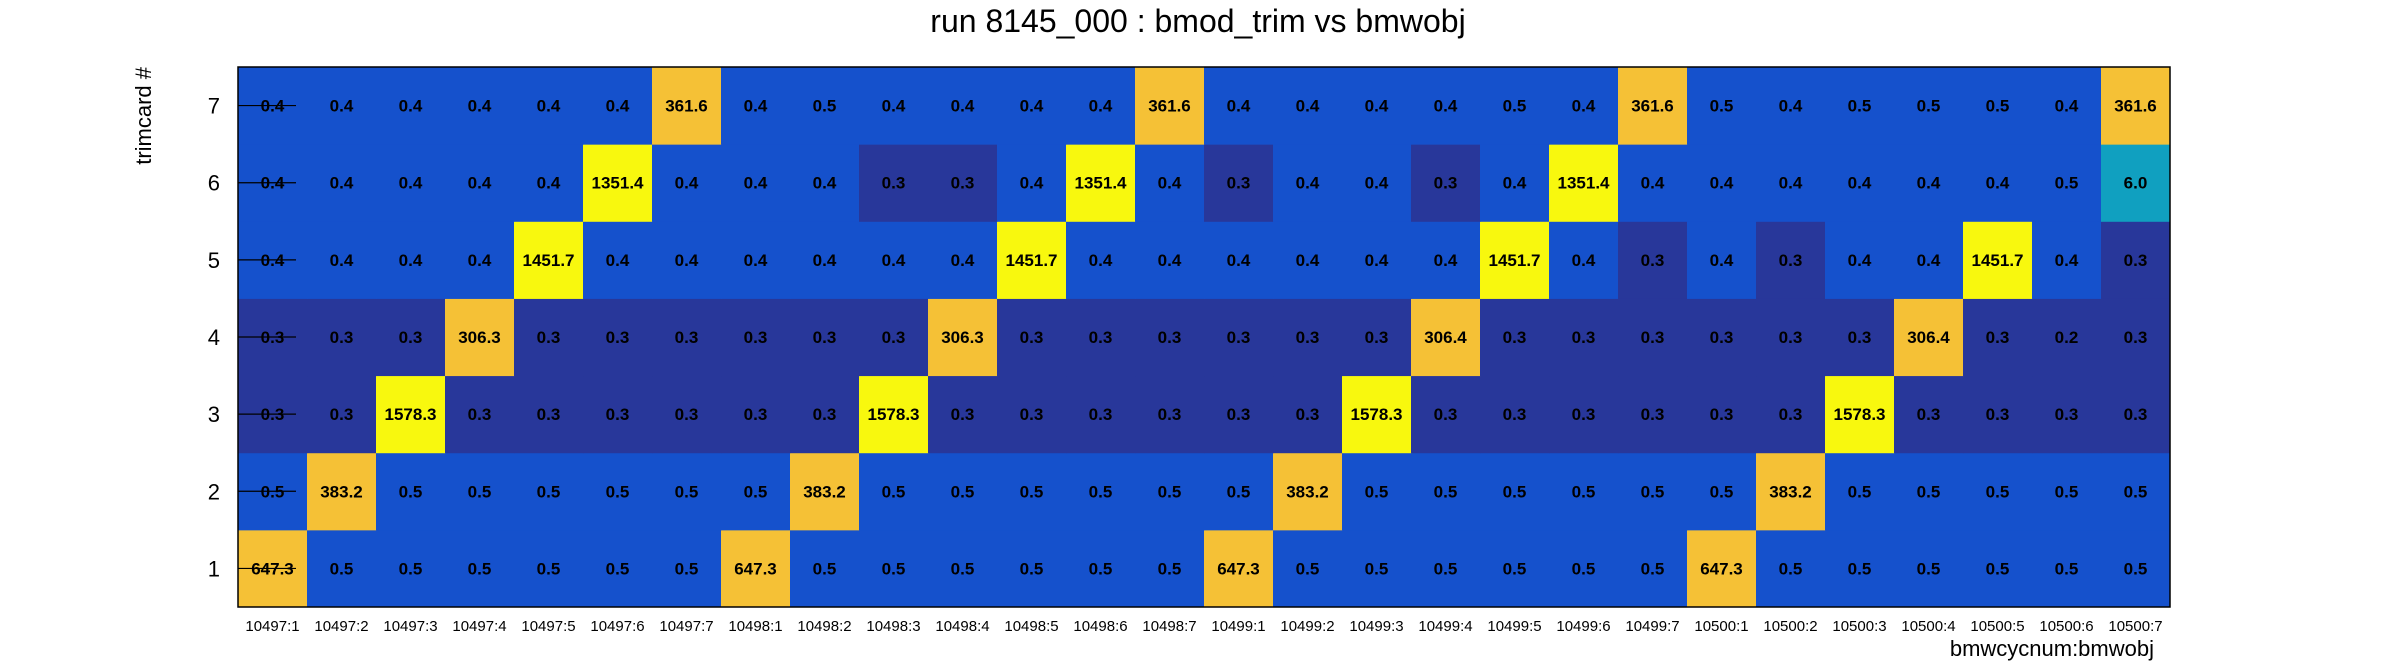 The width and height of the screenshot is (2396, 672). I want to click on x-tick-label: 10499:5, so click(1514, 626).